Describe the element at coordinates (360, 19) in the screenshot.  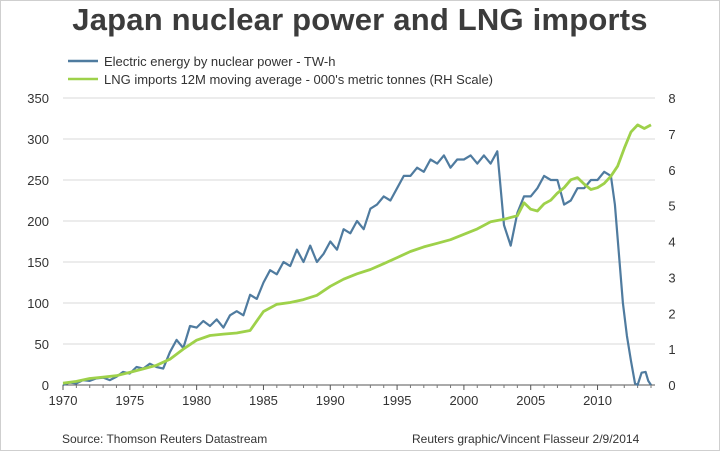
I see `chart-title: Japan nuclear power and LNG imports` at that location.